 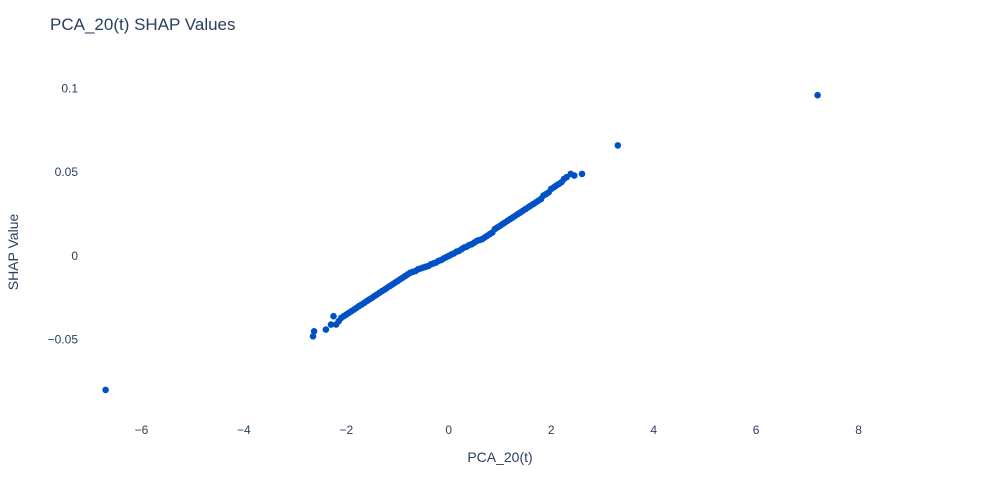 I want to click on x-tick-label: −4, so click(x=244, y=430).